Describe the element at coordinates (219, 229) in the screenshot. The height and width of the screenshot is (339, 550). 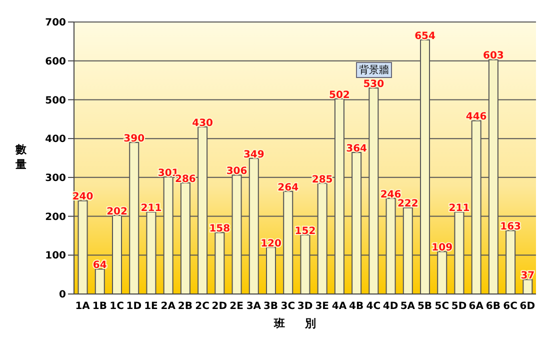
I see `data-label: 158` at that location.